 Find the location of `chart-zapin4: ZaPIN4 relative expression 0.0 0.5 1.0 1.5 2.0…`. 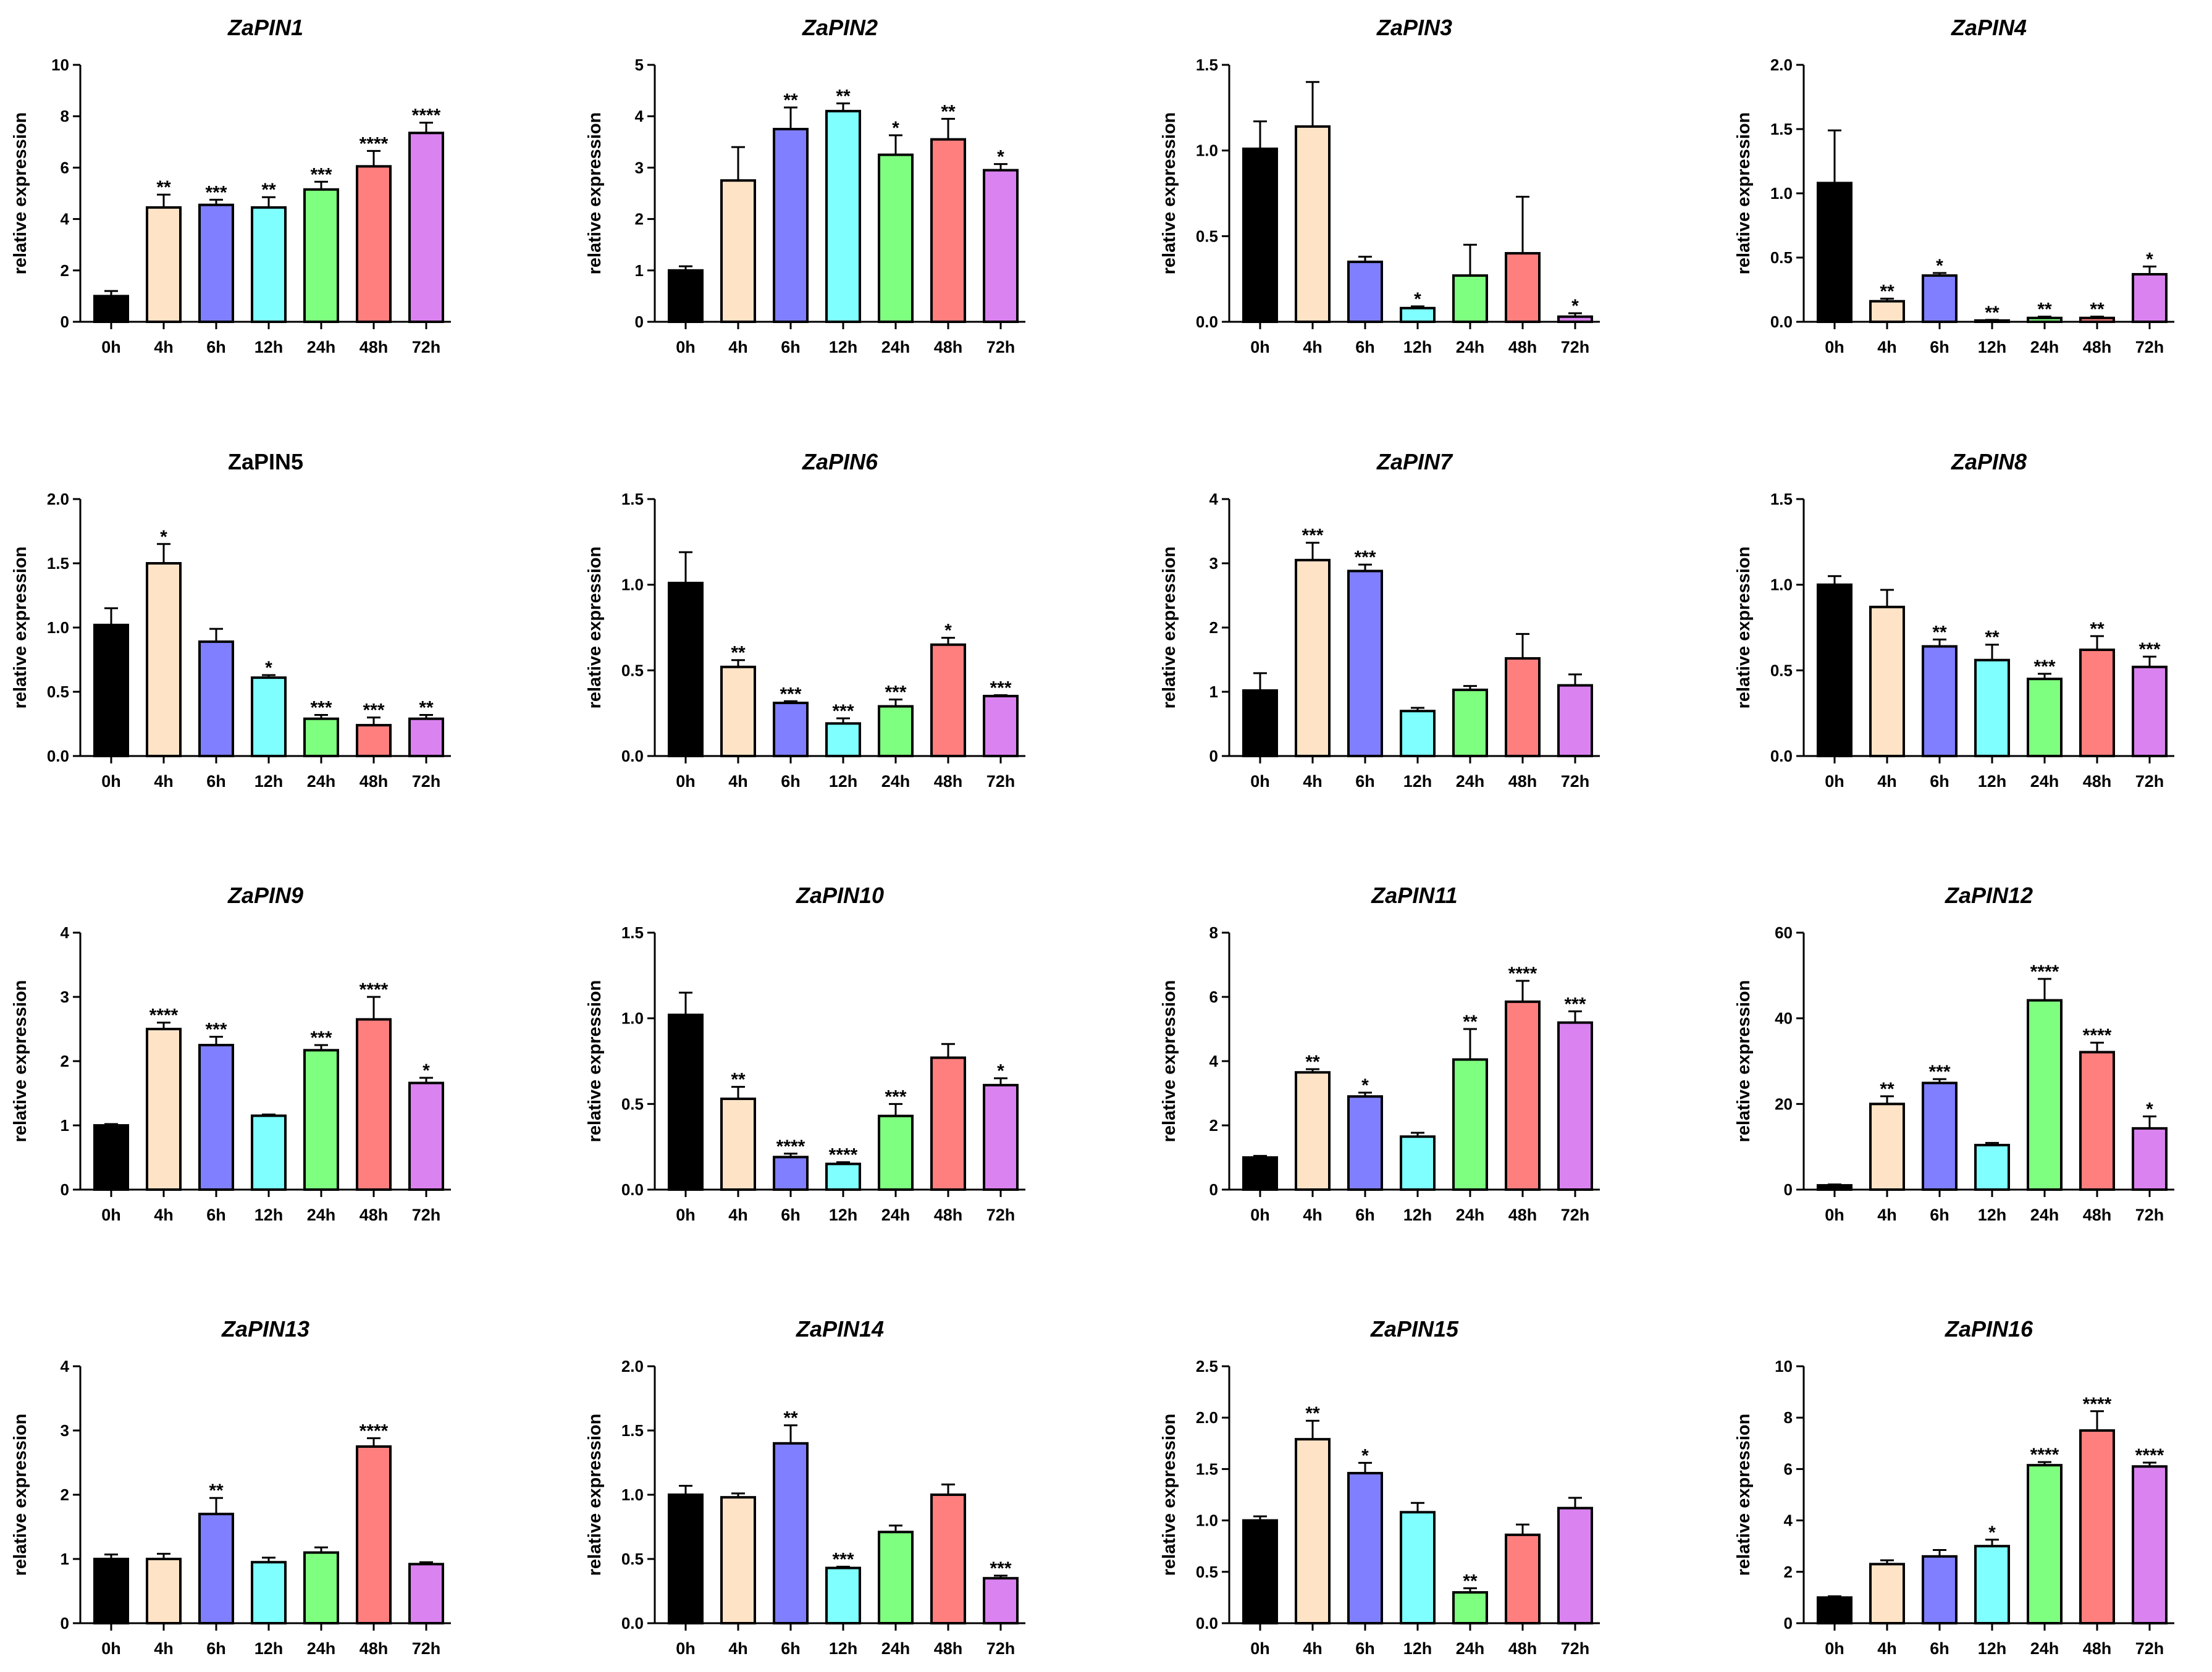

chart-zapin4: ZaPIN4 relative expression 0.0 0.5 1.0 1.5 2.0… is located at coordinates (1954, 185).